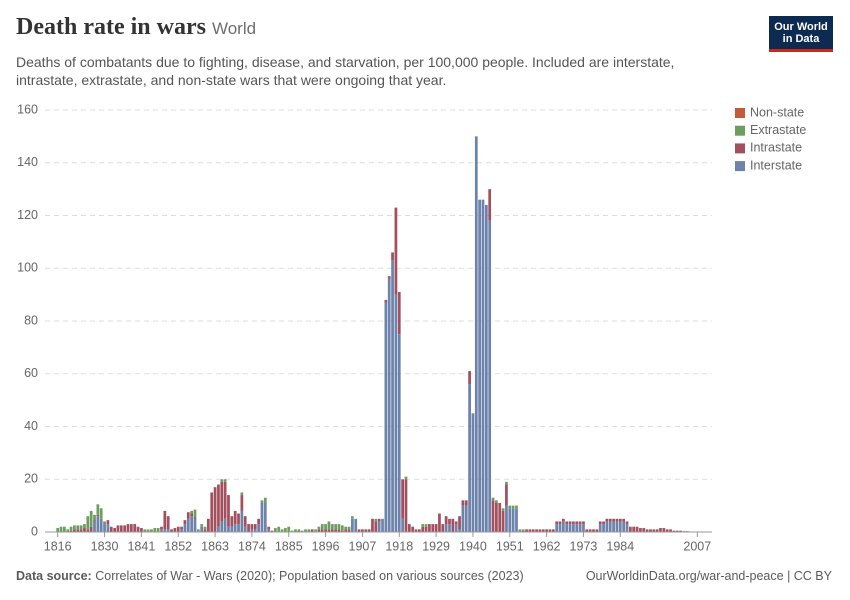  Describe the element at coordinates (547, 546) in the screenshot. I see `x-tick-label: 1962` at that location.